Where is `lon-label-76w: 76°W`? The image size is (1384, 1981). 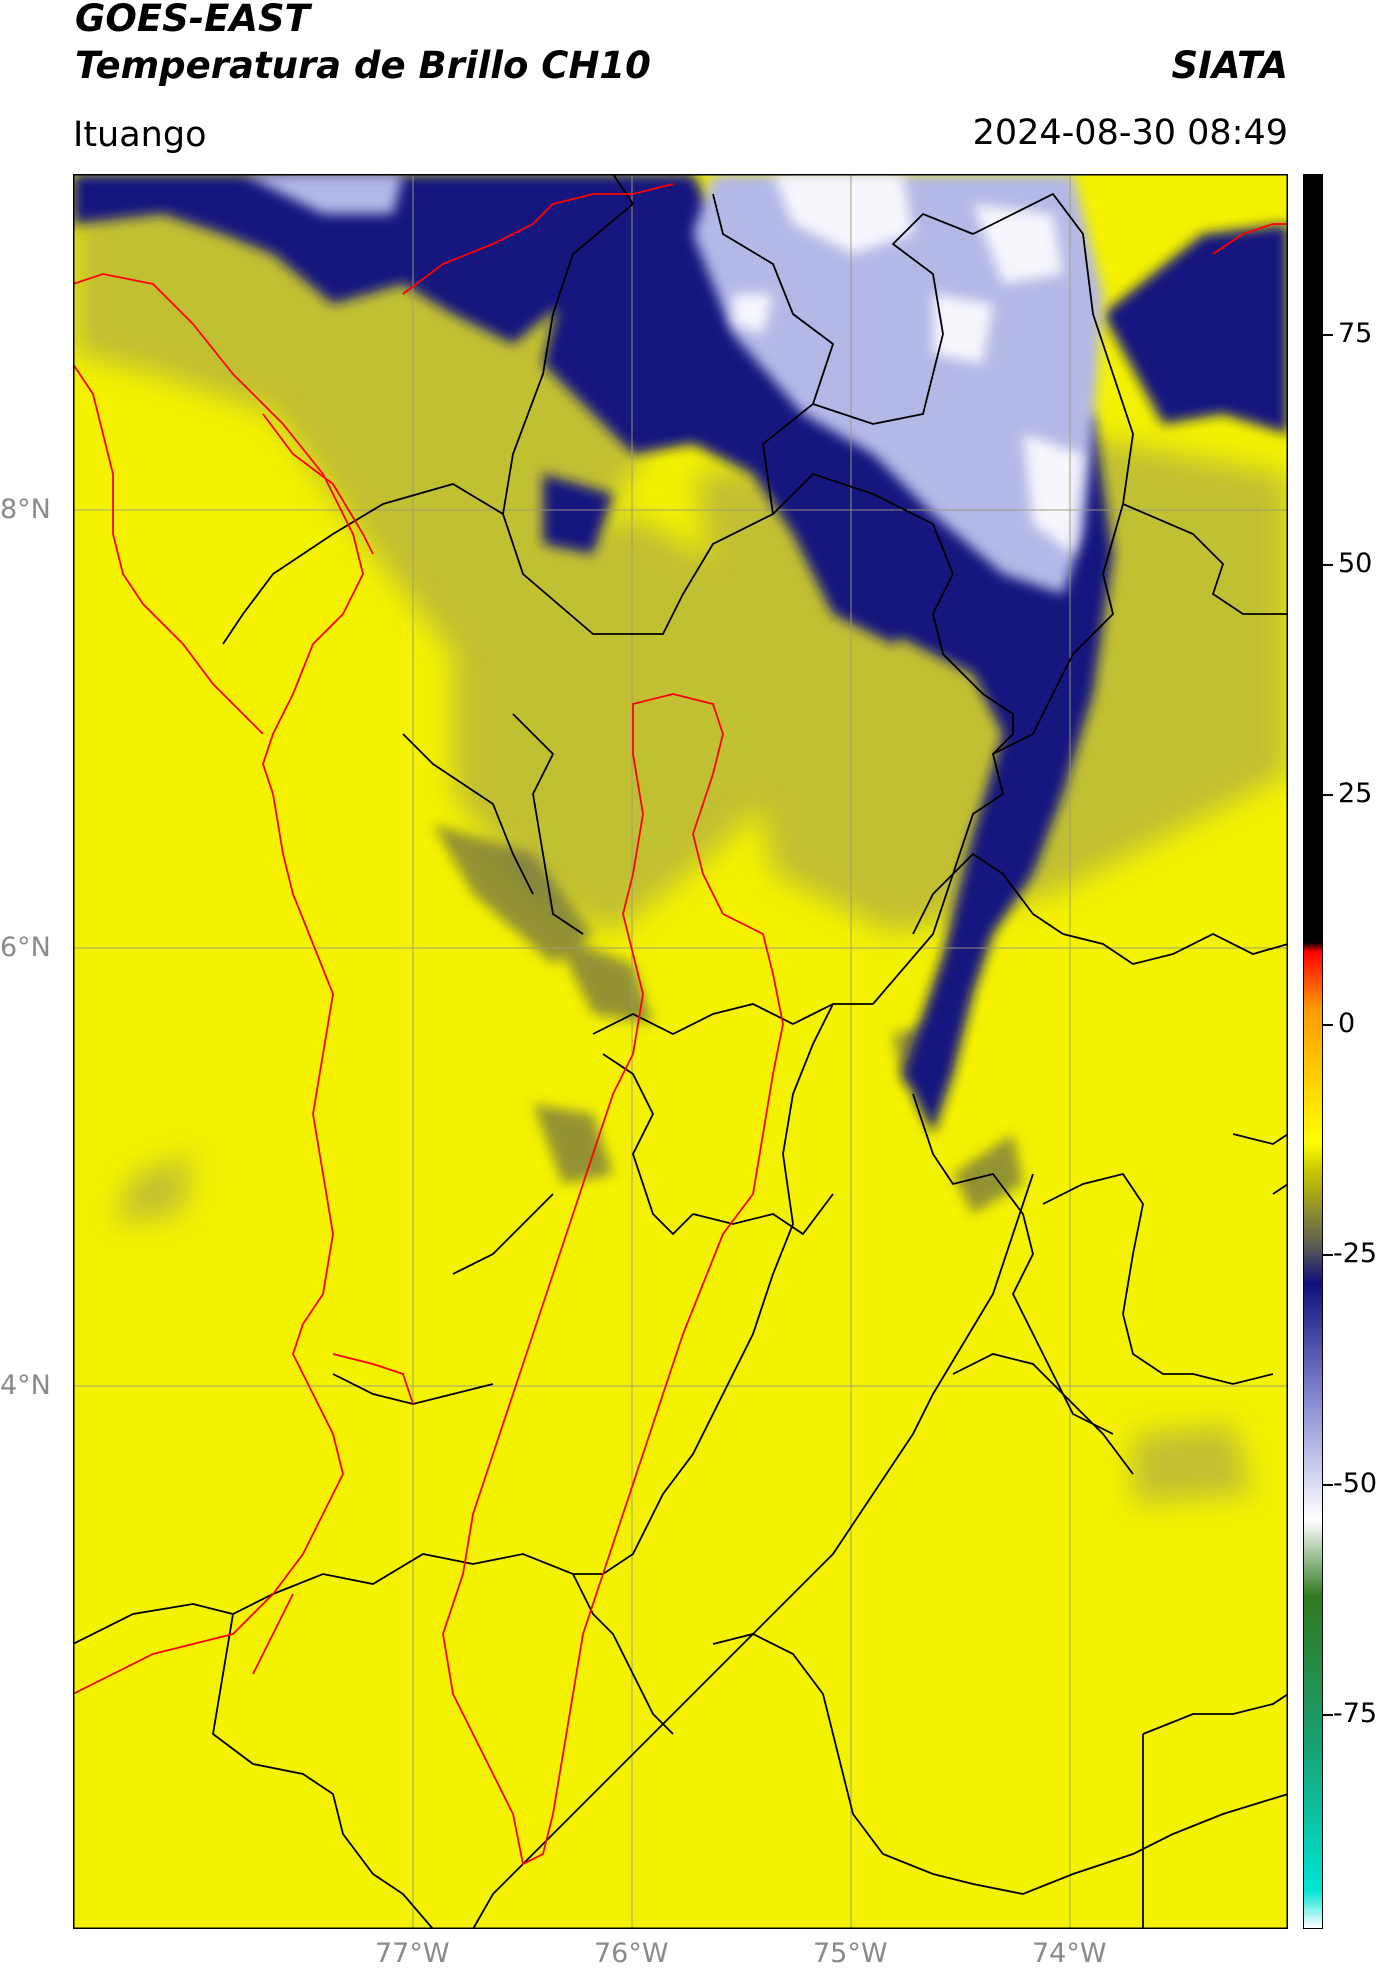
lon-label-76w: 76°W is located at coordinates (631, 1953).